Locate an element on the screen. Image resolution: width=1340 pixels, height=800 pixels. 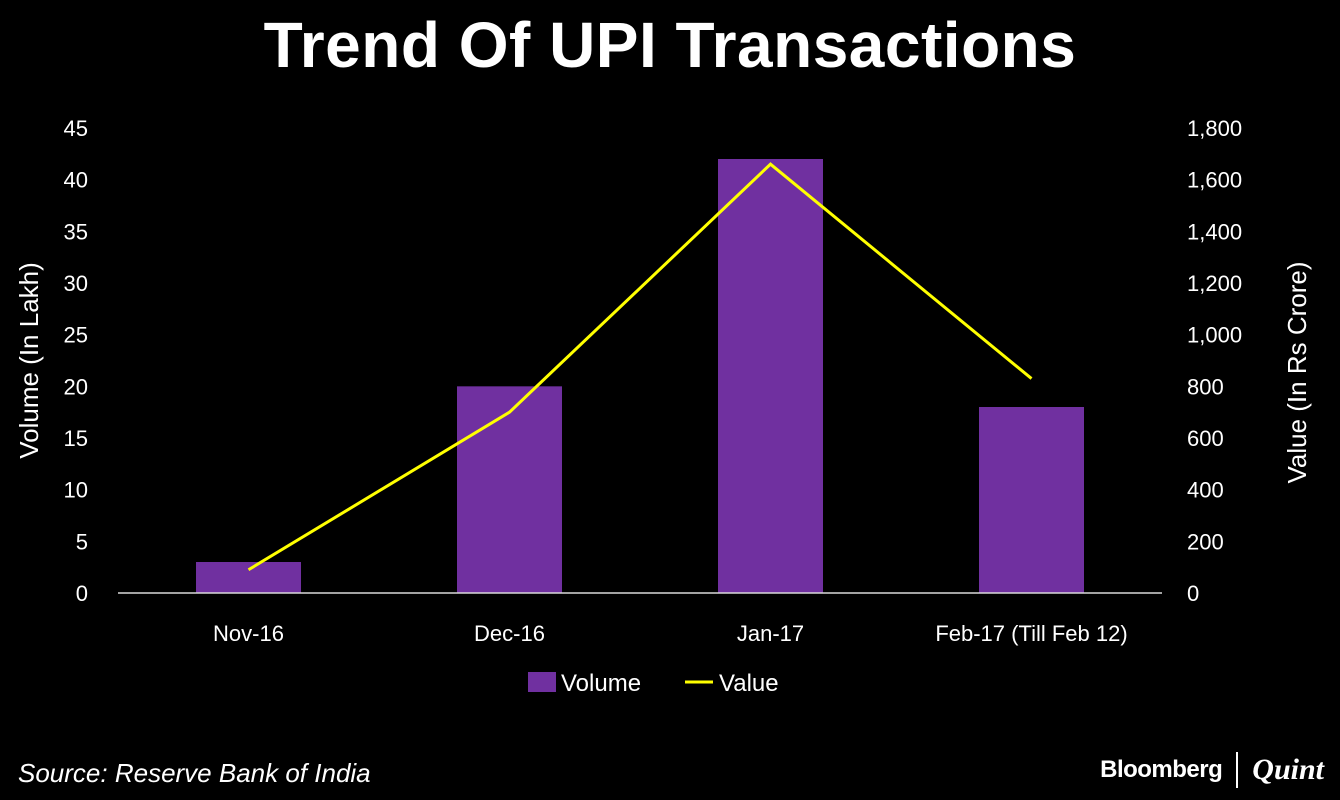
y2-tick-label: 600 is located at coordinates (1205, 438).